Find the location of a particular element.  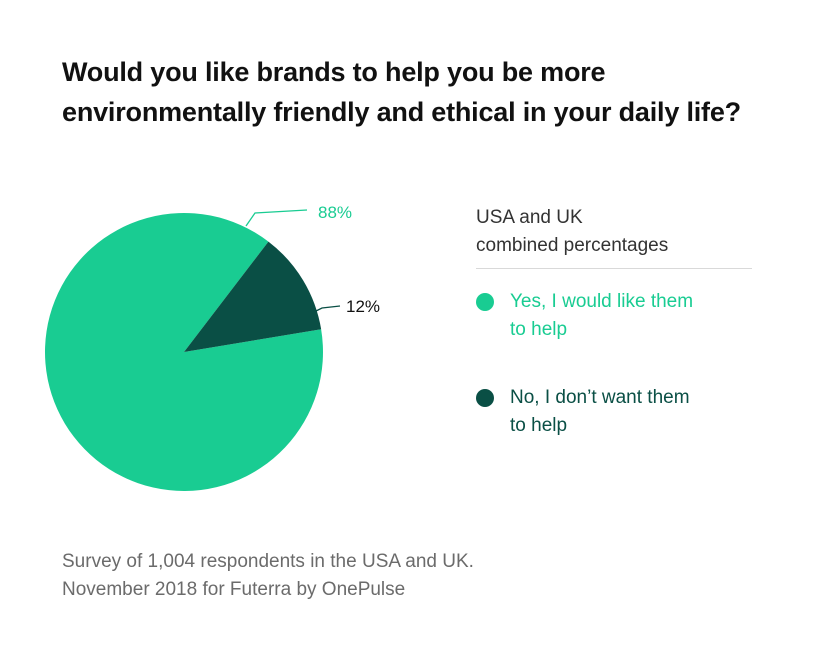

legend-item-yes: Yes, I would like them to help is located at coordinates (614, 316).